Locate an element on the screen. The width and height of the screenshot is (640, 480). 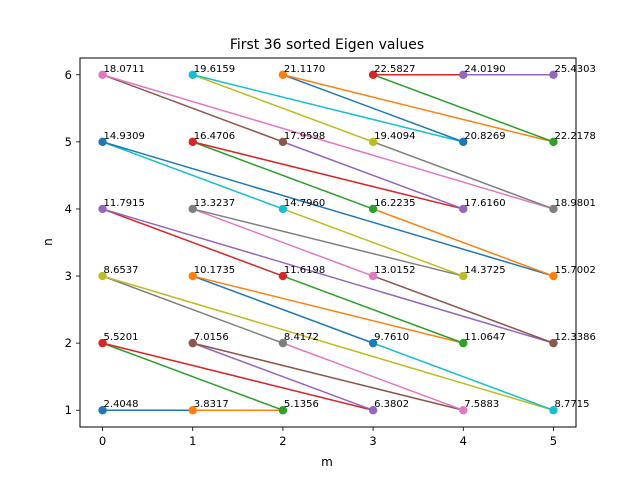
eigenvalue-label: 10.1735 is located at coordinates (214, 270).